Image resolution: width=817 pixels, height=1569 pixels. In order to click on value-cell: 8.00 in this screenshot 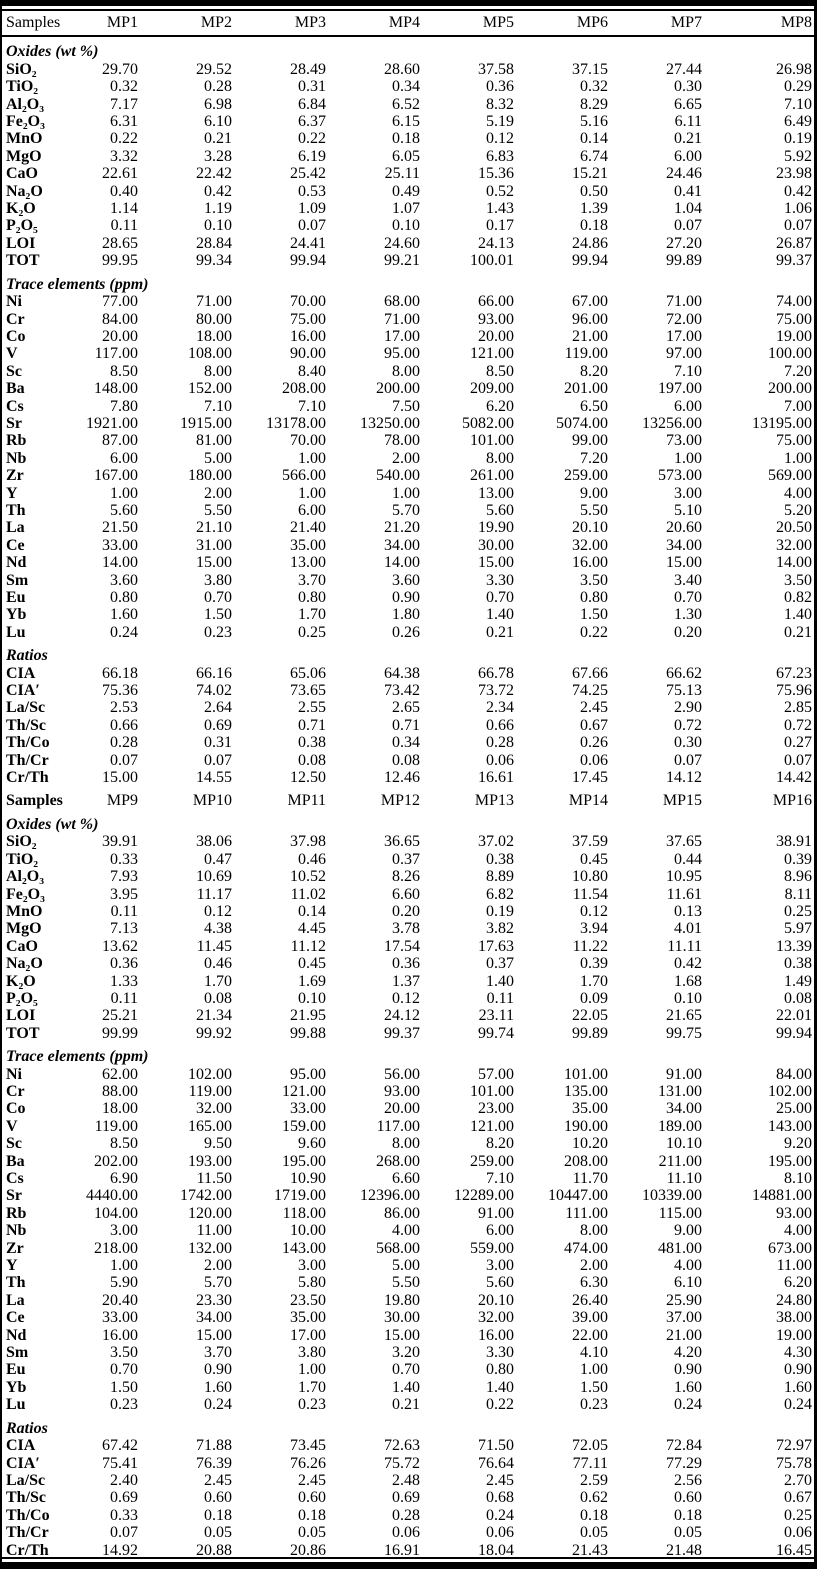, I will do `click(406, 371)`.